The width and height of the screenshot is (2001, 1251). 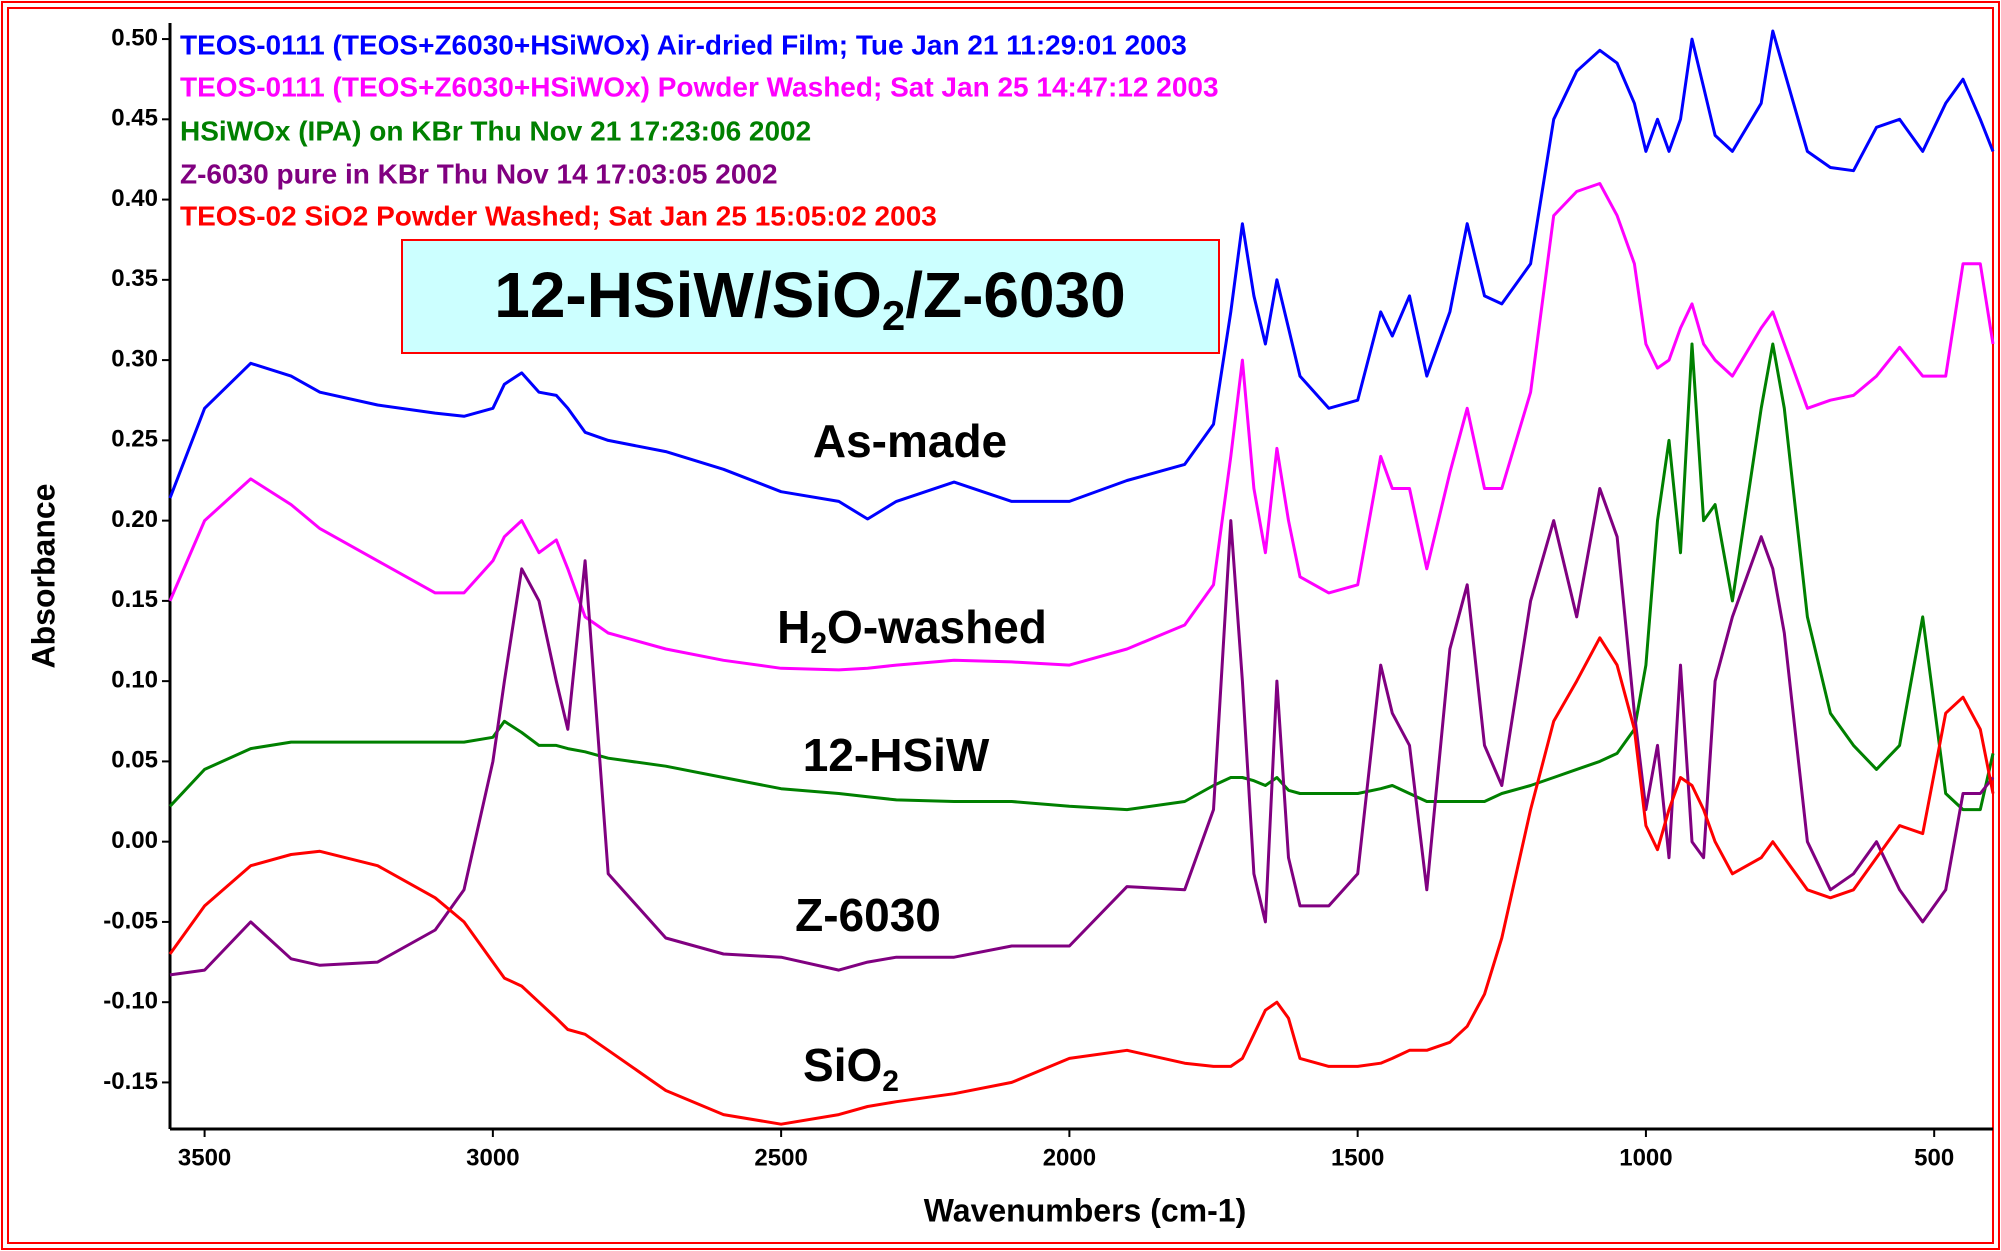 I want to click on y-tick-label: 0.25, so click(x=134, y=439).